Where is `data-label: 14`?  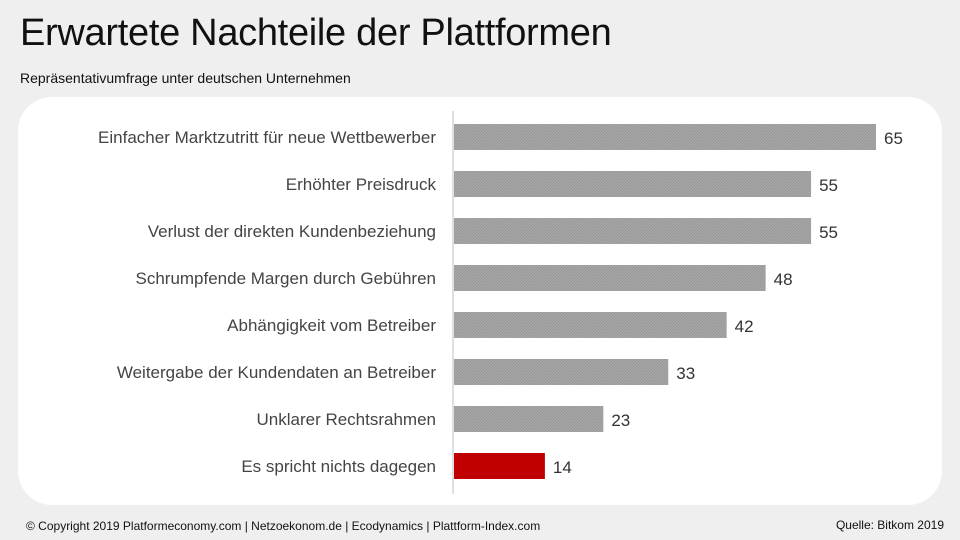 data-label: 14 is located at coordinates (562, 467).